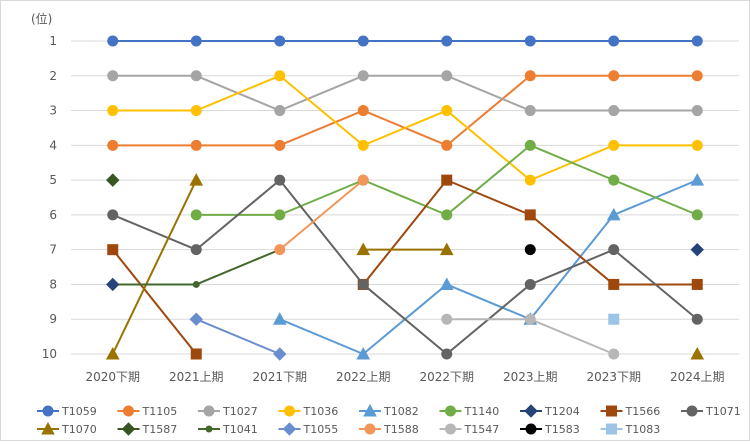  What do you see at coordinates (401, 429) in the screenshot?
I see `legend-label: T1588` at bounding box center [401, 429].